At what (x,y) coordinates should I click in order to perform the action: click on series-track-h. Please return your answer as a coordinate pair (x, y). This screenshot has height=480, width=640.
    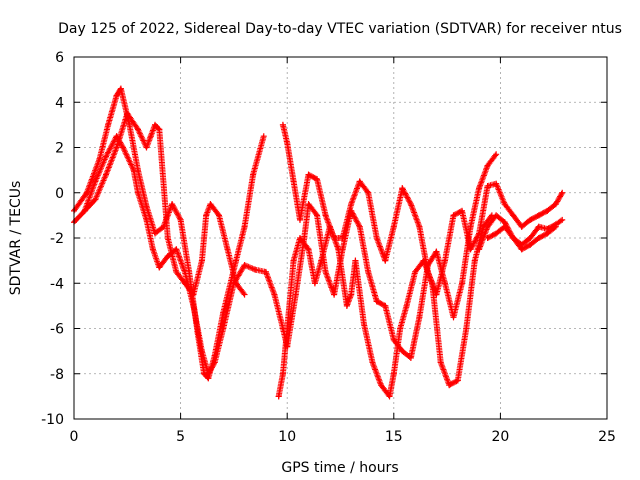
    Looking at the image, I should click on (517, 232).